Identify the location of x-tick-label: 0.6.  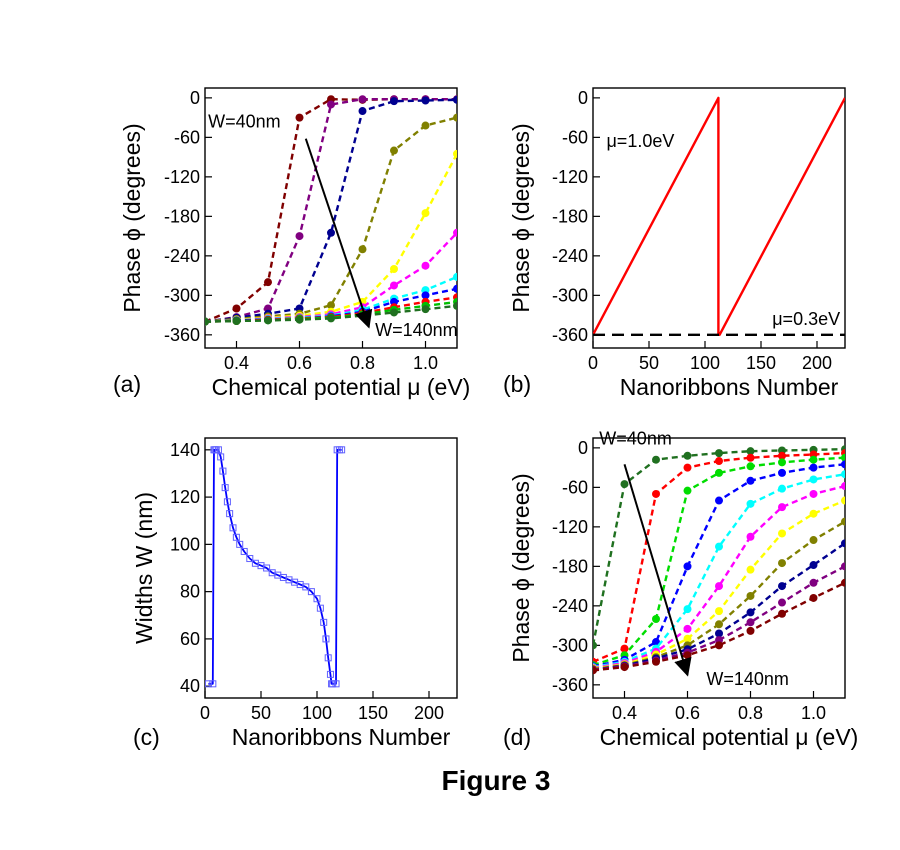
(687, 713).